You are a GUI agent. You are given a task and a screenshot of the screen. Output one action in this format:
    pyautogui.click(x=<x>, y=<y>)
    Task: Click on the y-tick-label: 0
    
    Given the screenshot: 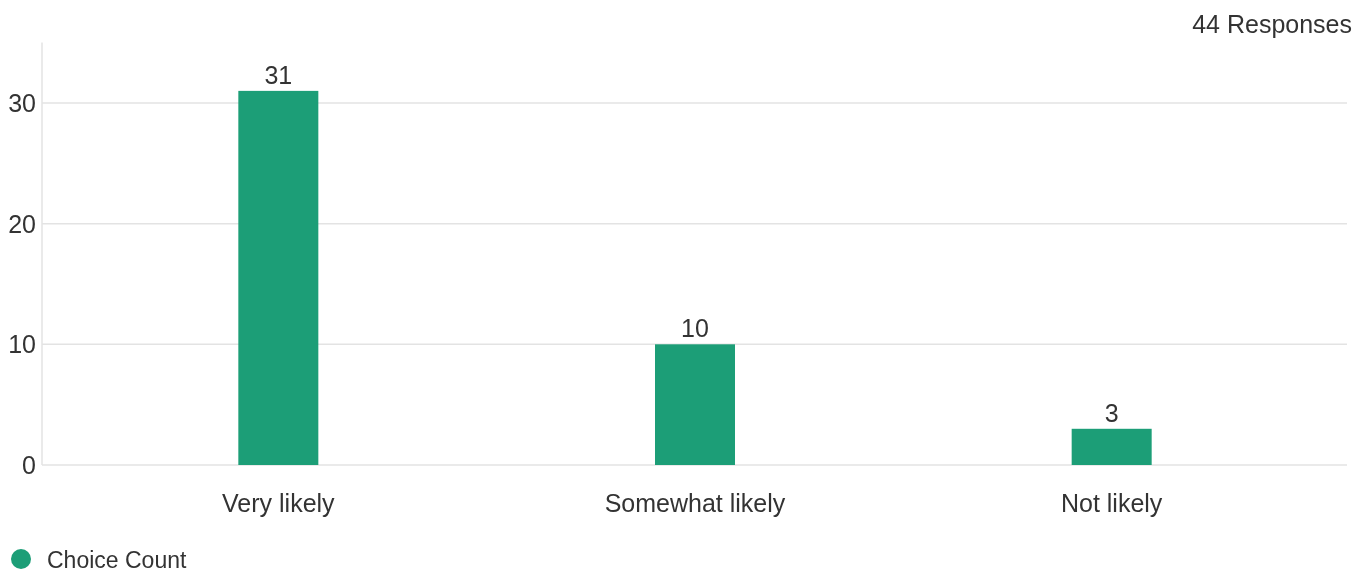 What is the action you would take?
    pyautogui.click(x=29, y=465)
    